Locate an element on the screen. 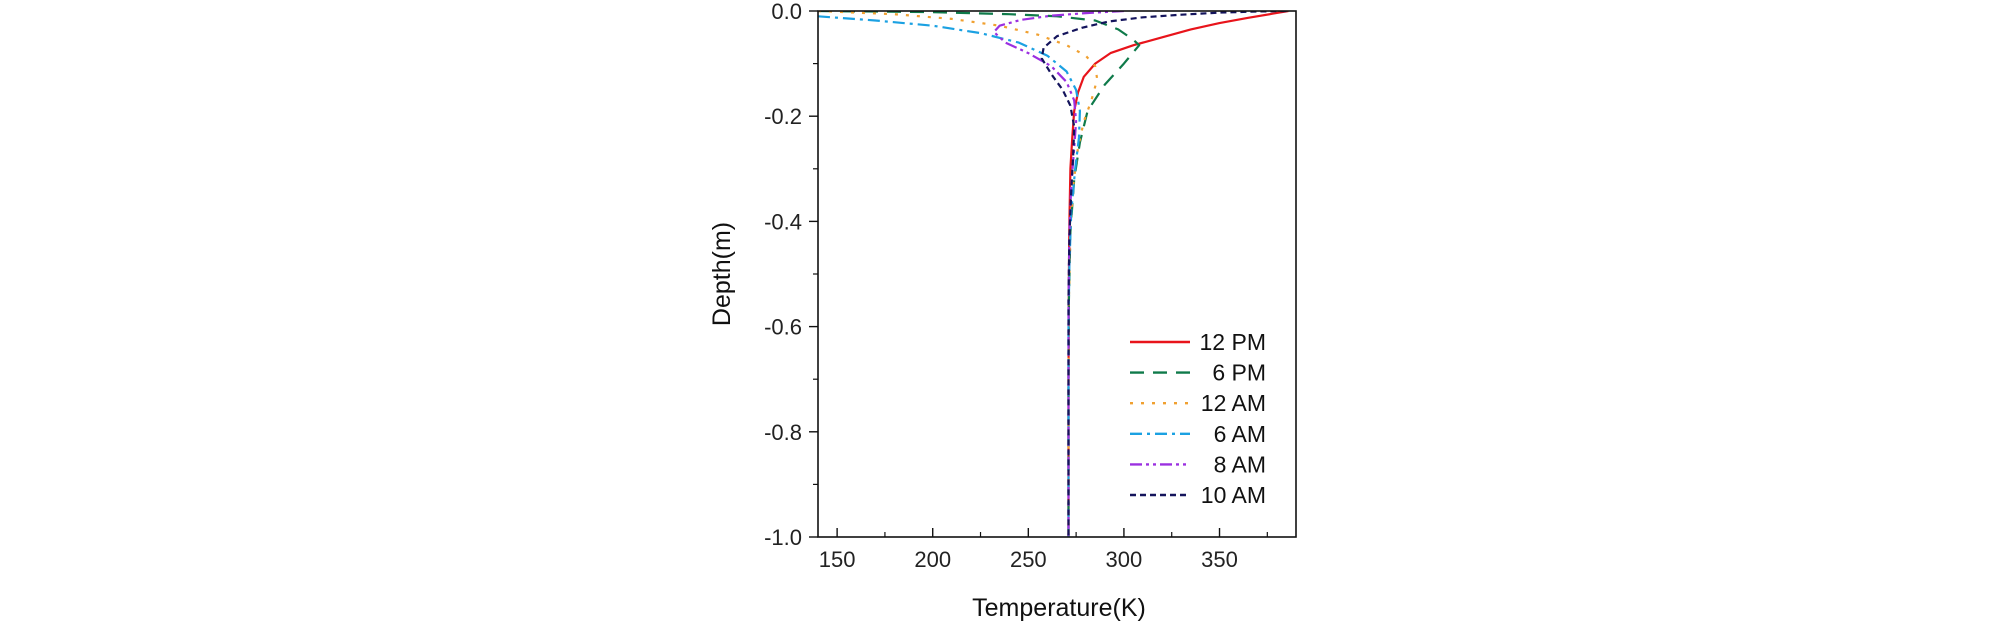 Image resolution: width=2008 pixels, height=624 pixels. y-axis-label: Depth(m) is located at coordinates (722, 274).